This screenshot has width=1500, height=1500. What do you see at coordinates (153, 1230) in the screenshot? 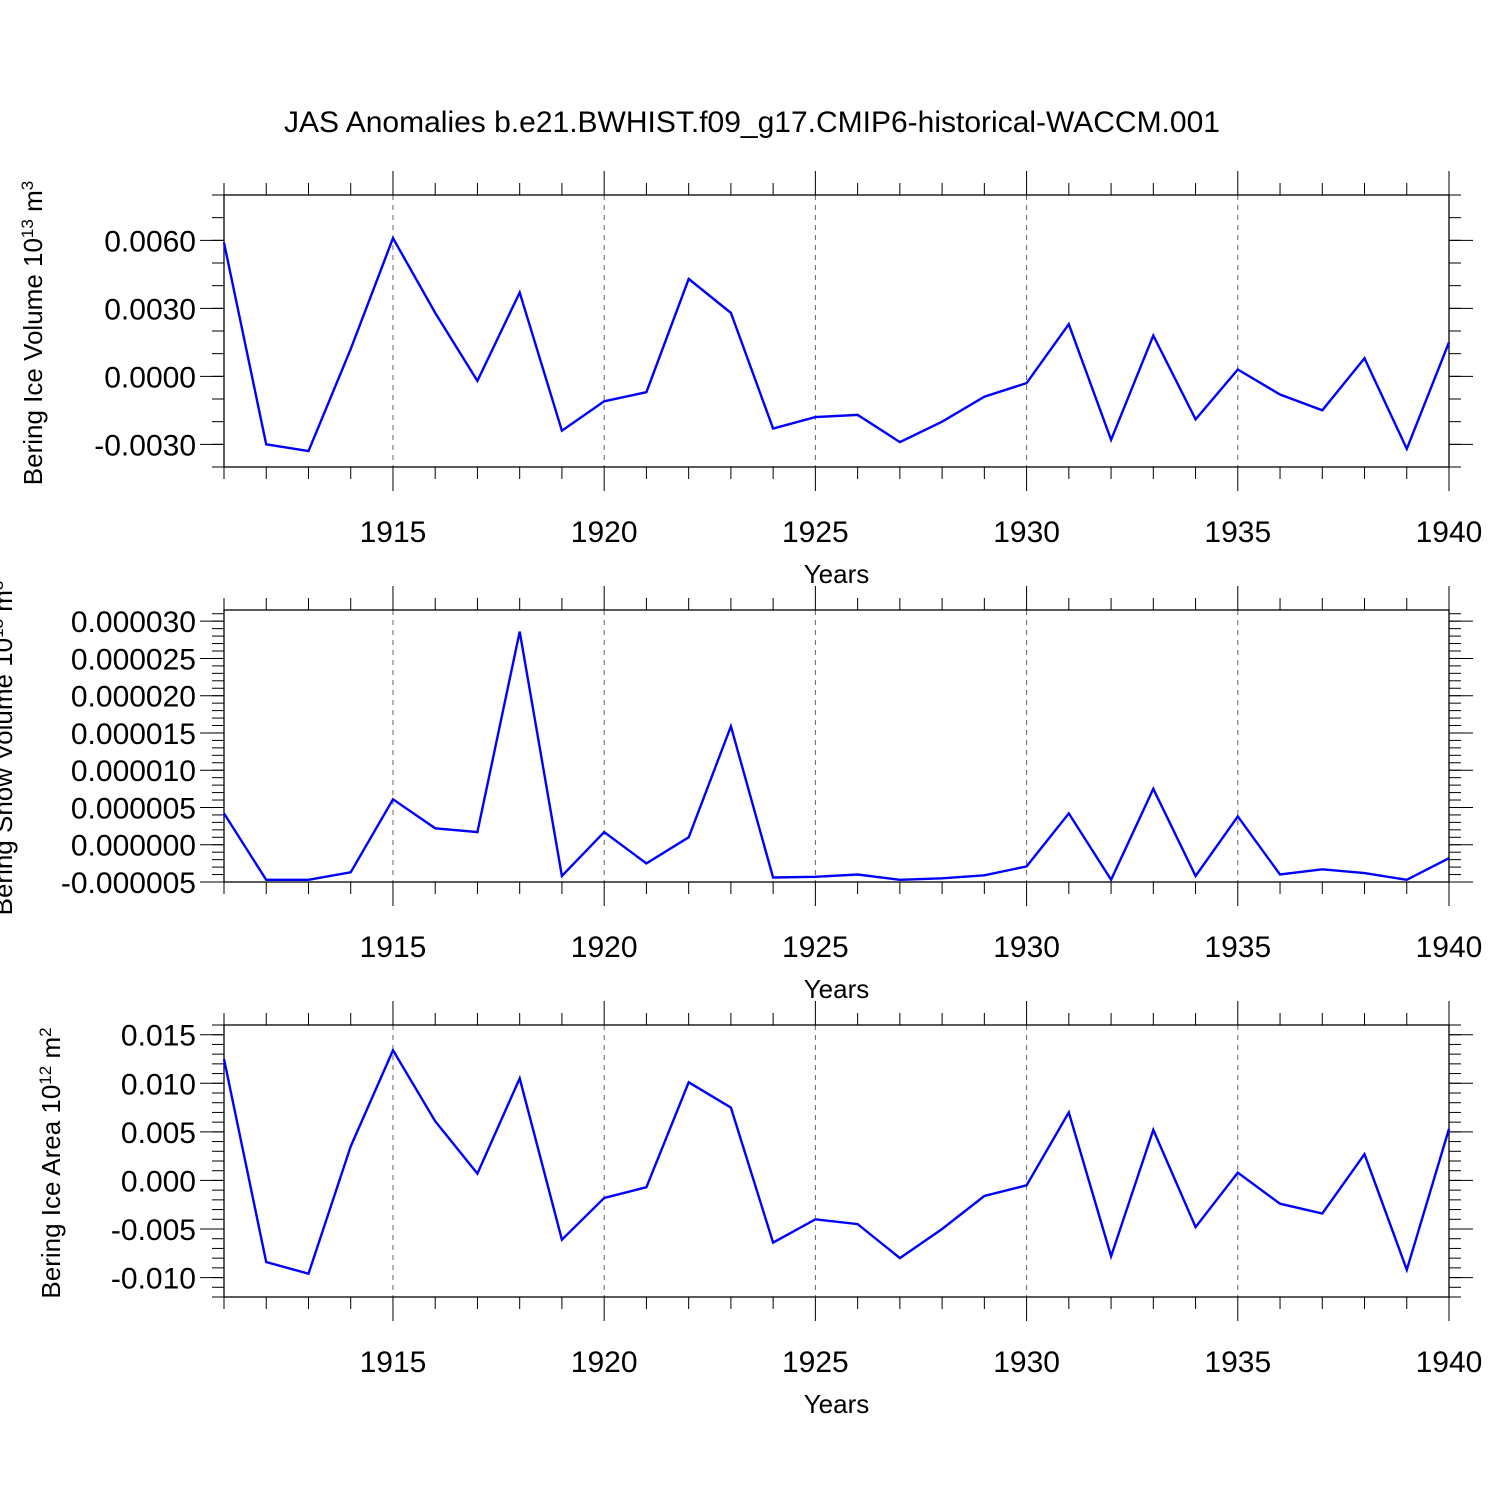
I see `y-tick-label: -0.005` at bounding box center [153, 1230].